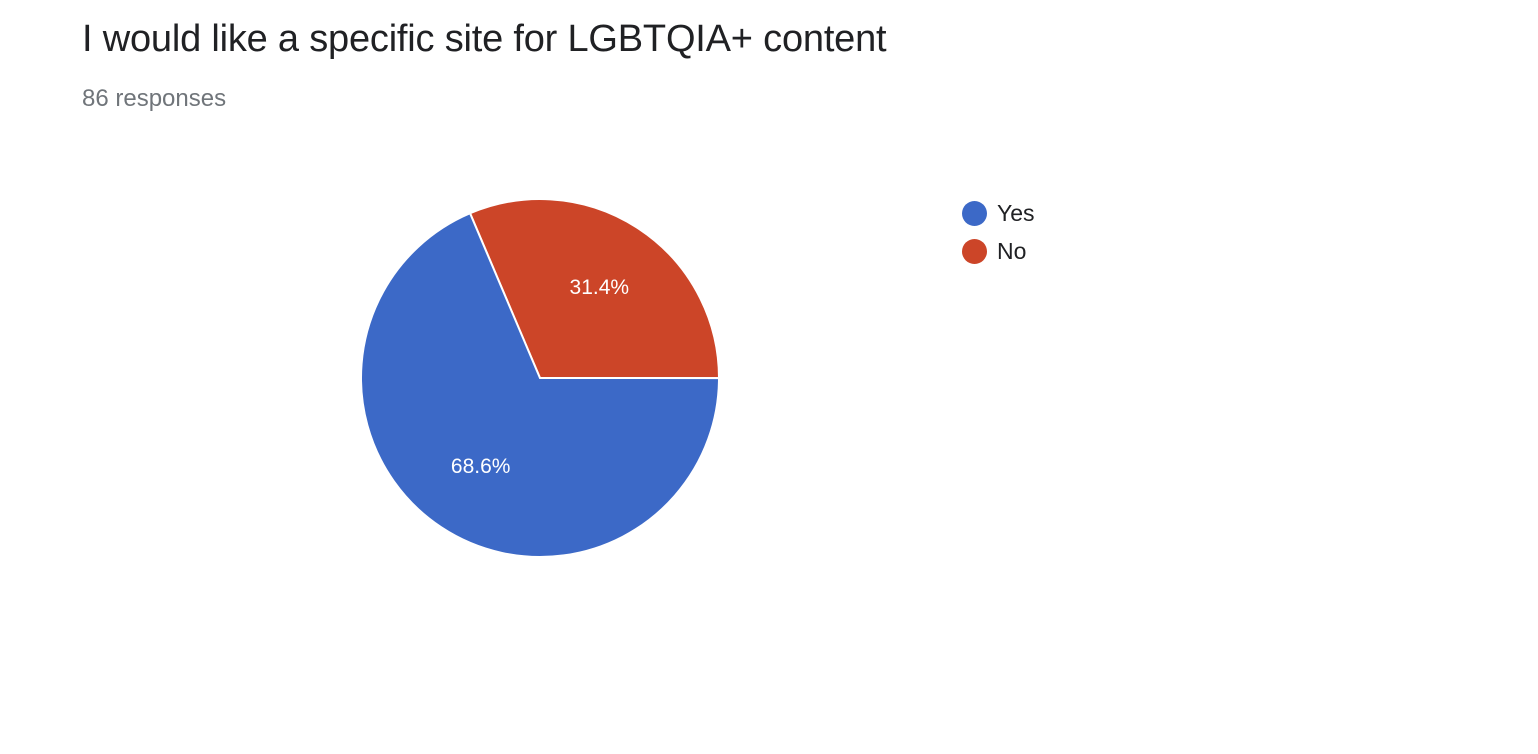 The height and width of the screenshot is (754, 1538). I want to click on response-count: 86 responses, so click(154, 98).